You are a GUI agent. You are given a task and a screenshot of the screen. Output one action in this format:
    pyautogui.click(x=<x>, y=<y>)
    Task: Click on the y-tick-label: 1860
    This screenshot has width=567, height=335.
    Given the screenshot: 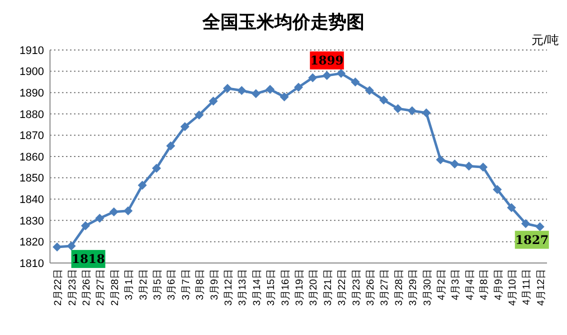 What is the action you would take?
    pyautogui.click(x=32, y=157)
    